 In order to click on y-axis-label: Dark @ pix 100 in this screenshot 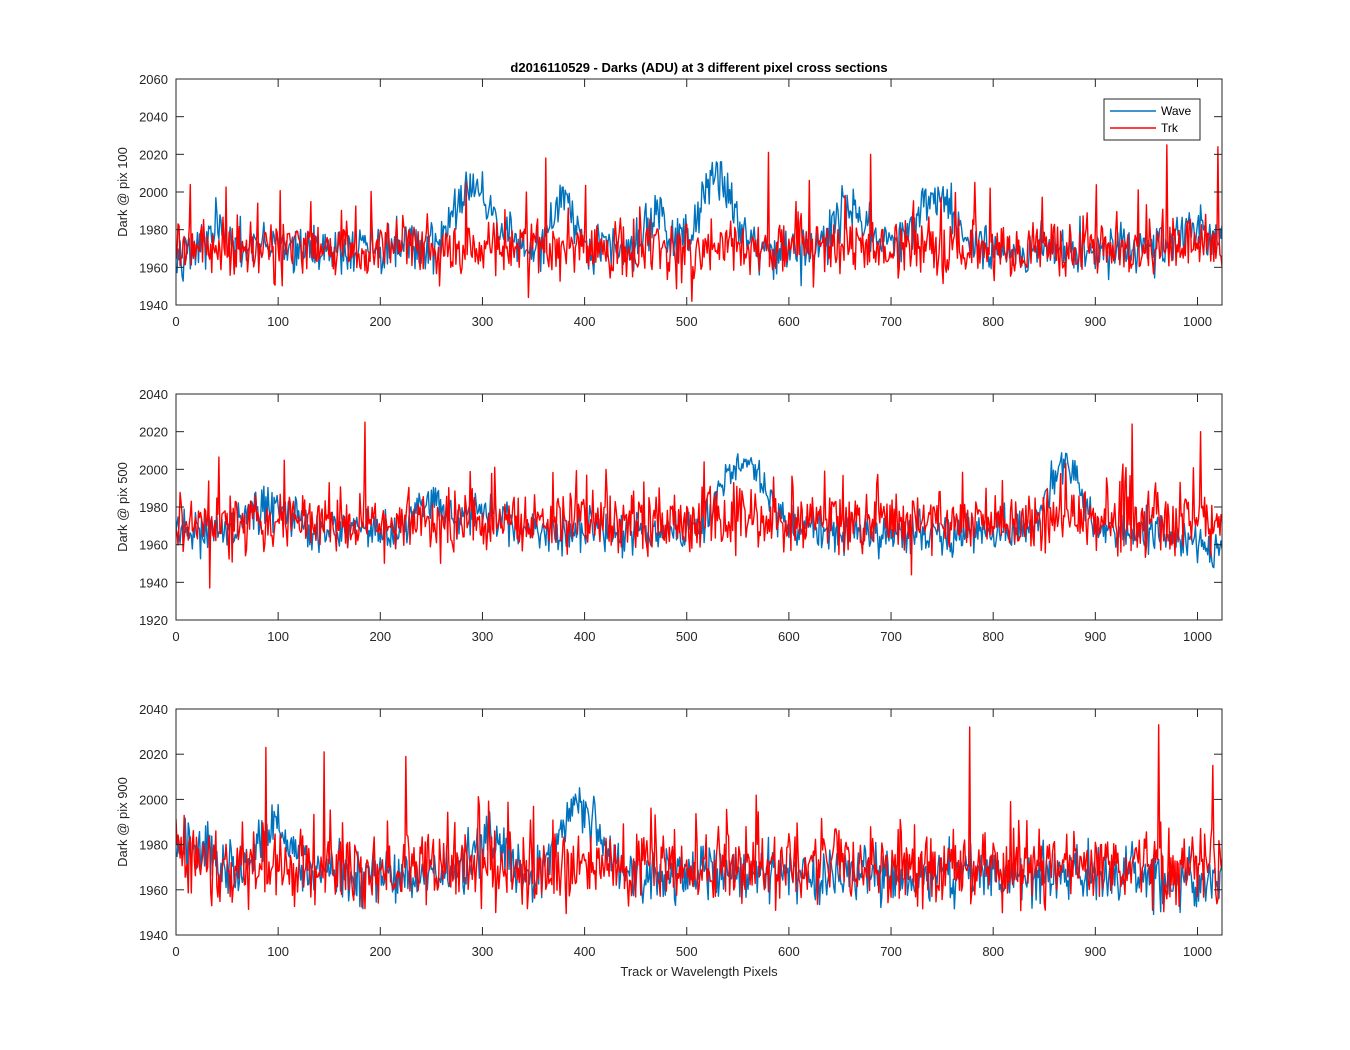, I will do `click(122, 192)`.